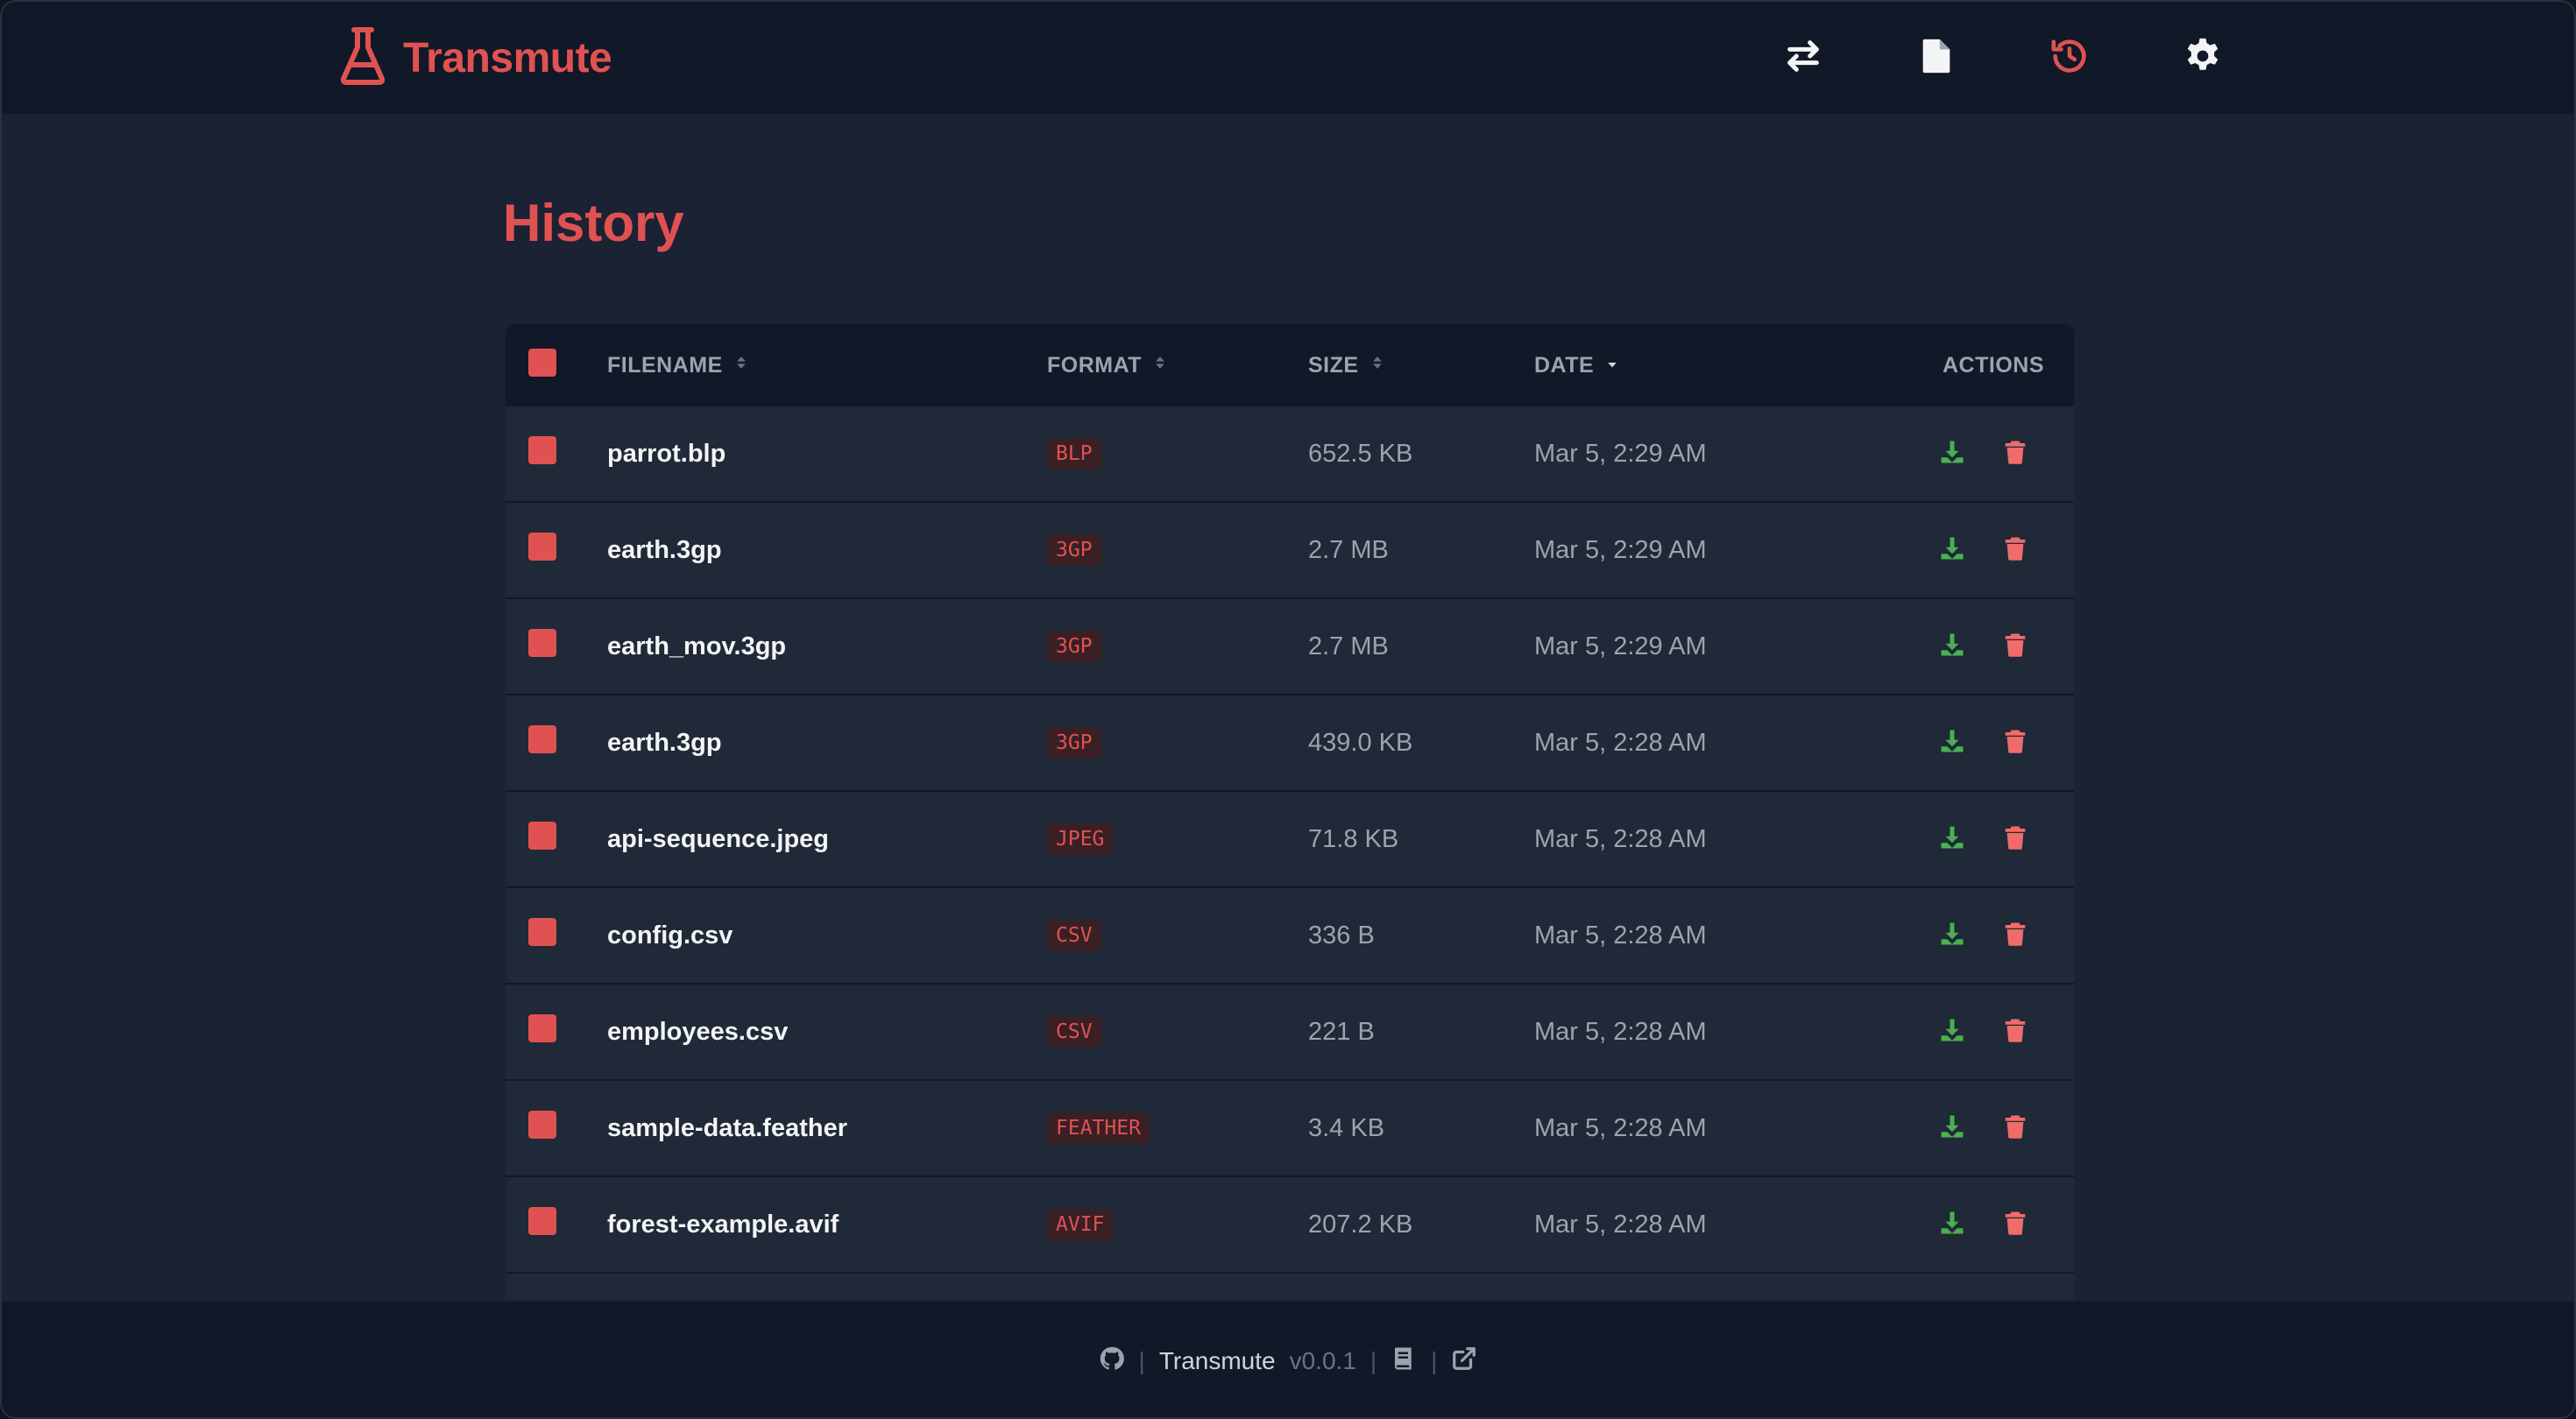 This screenshot has width=2576, height=1419. Describe the element at coordinates (1464, 1361) in the screenshot. I see `external-link-icon` at that location.